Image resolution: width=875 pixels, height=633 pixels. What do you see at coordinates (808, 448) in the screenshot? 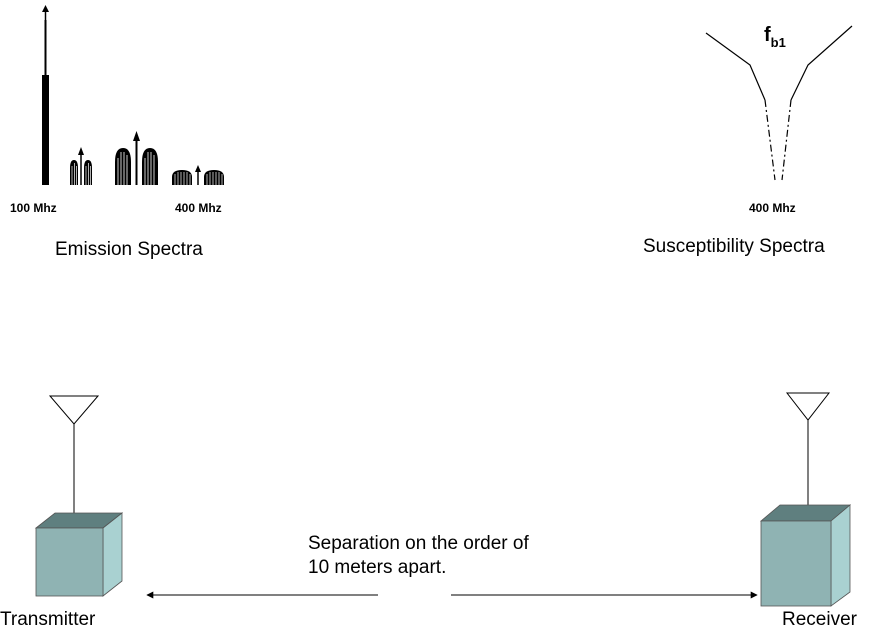
I see `receiver-antenna` at bounding box center [808, 448].